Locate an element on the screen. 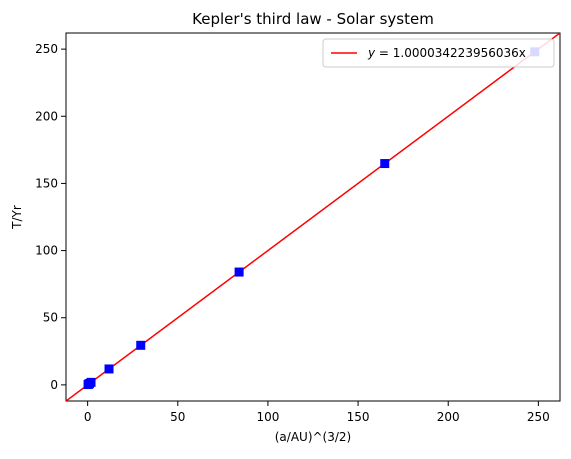 The width and height of the screenshot is (571, 459). legend-equation: = 1.000034223956036x is located at coordinates (450, 53).